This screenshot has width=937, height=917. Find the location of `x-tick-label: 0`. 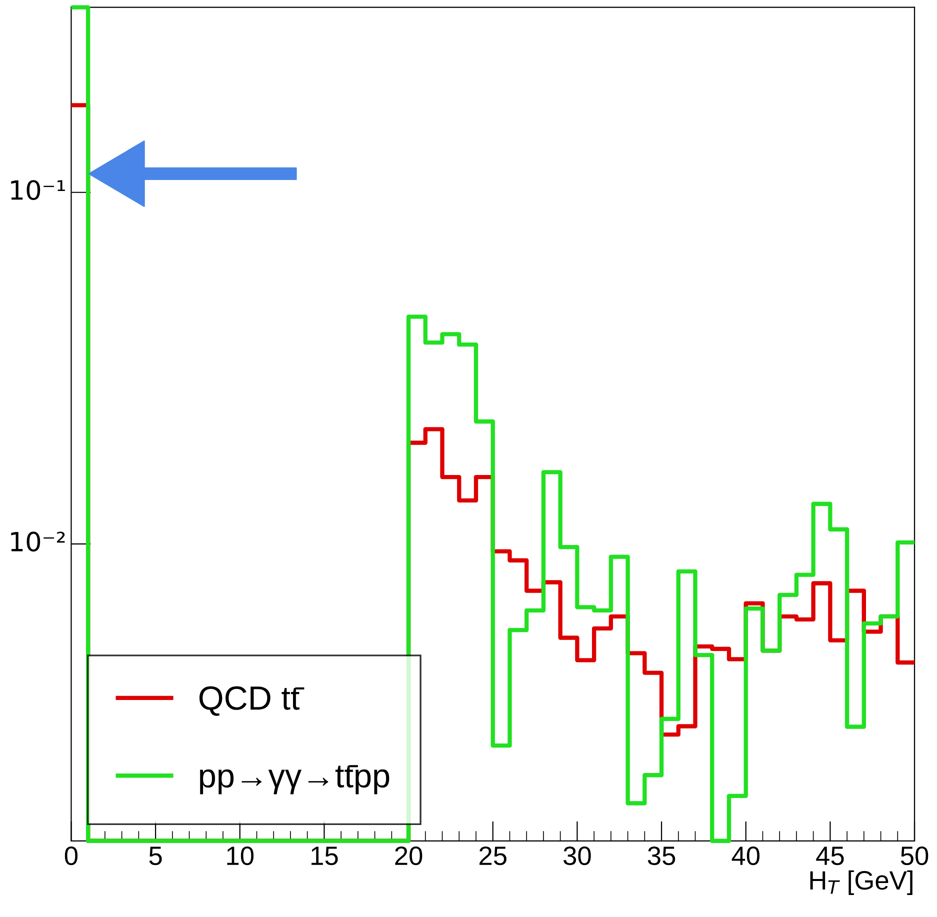

x-tick-label: 0 is located at coordinates (71, 856).